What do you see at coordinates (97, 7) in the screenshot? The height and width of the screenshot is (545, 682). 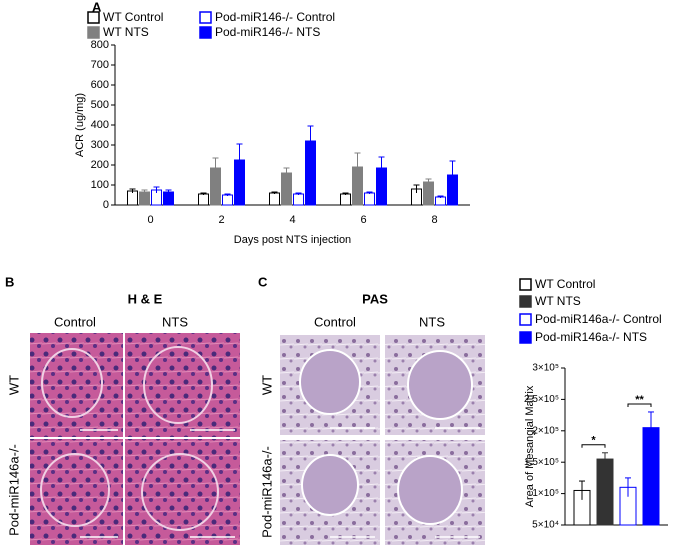 I see `panel-label: A` at bounding box center [97, 7].